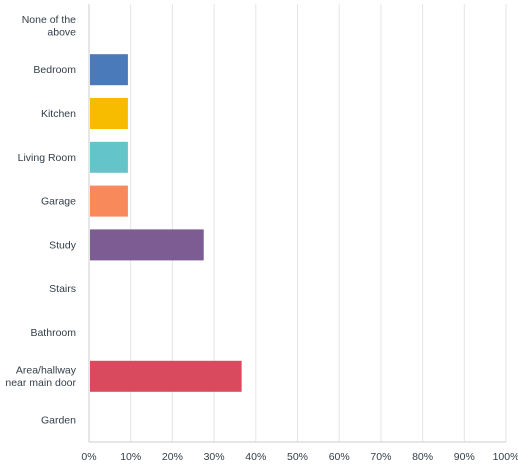 The image size is (518, 468). What do you see at coordinates (464, 457) in the screenshot?
I see `x-tick-label: 90%` at bounding box center [464, 457].